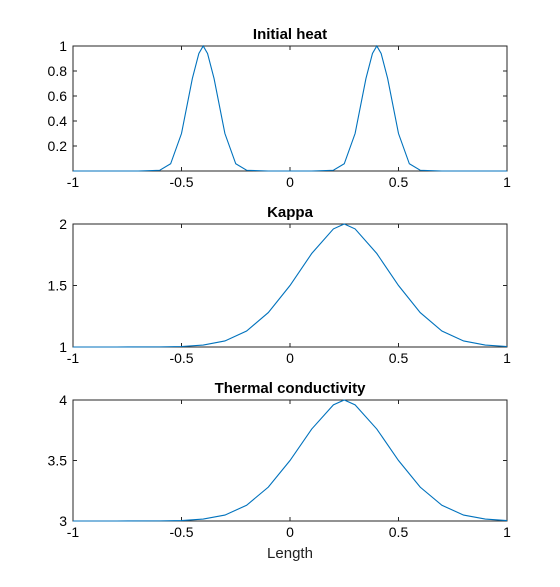  Describe the element at coordinates (291, 388) in the screenshot. I see `subplot-title: Thermal conductivity` at that location.